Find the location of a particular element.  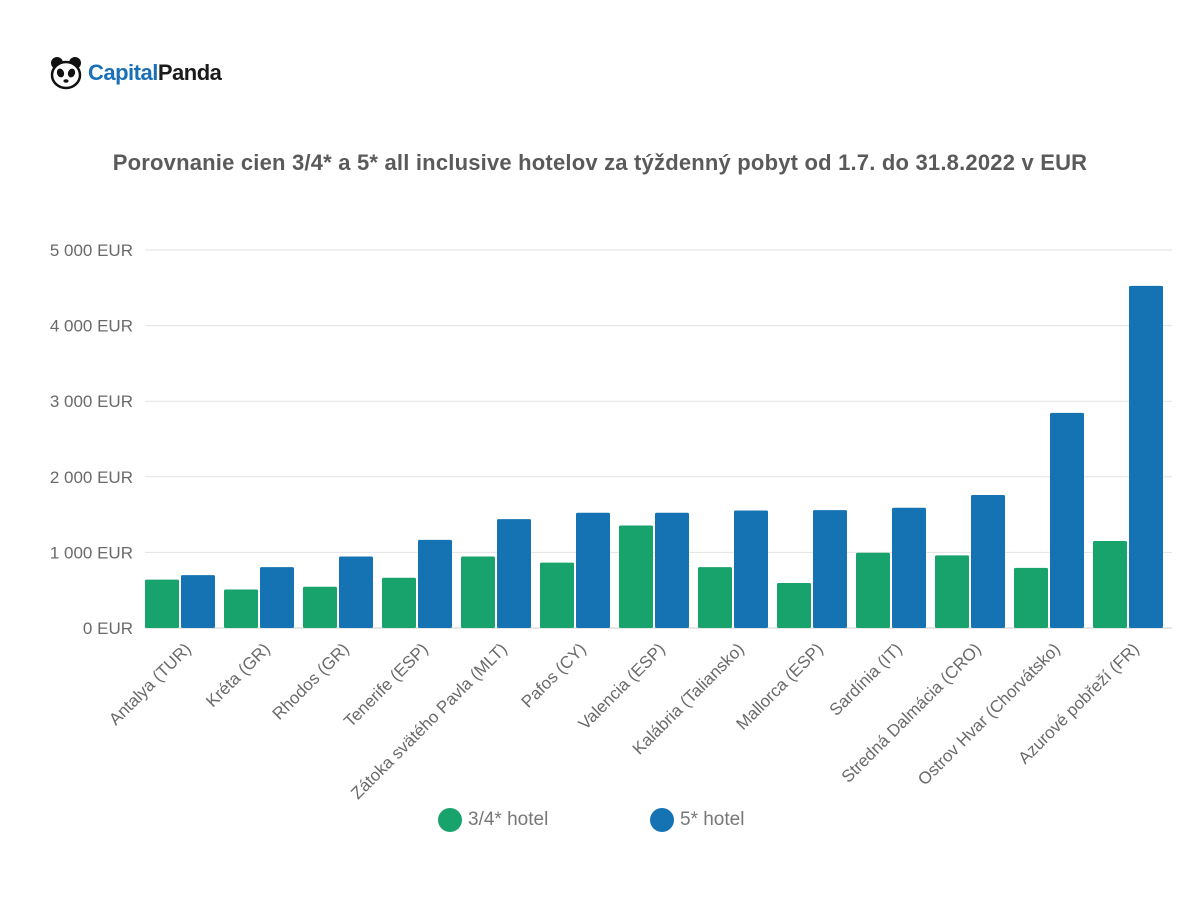

legend-swatch-3-4-hotel is located at coordinates (450, 820).